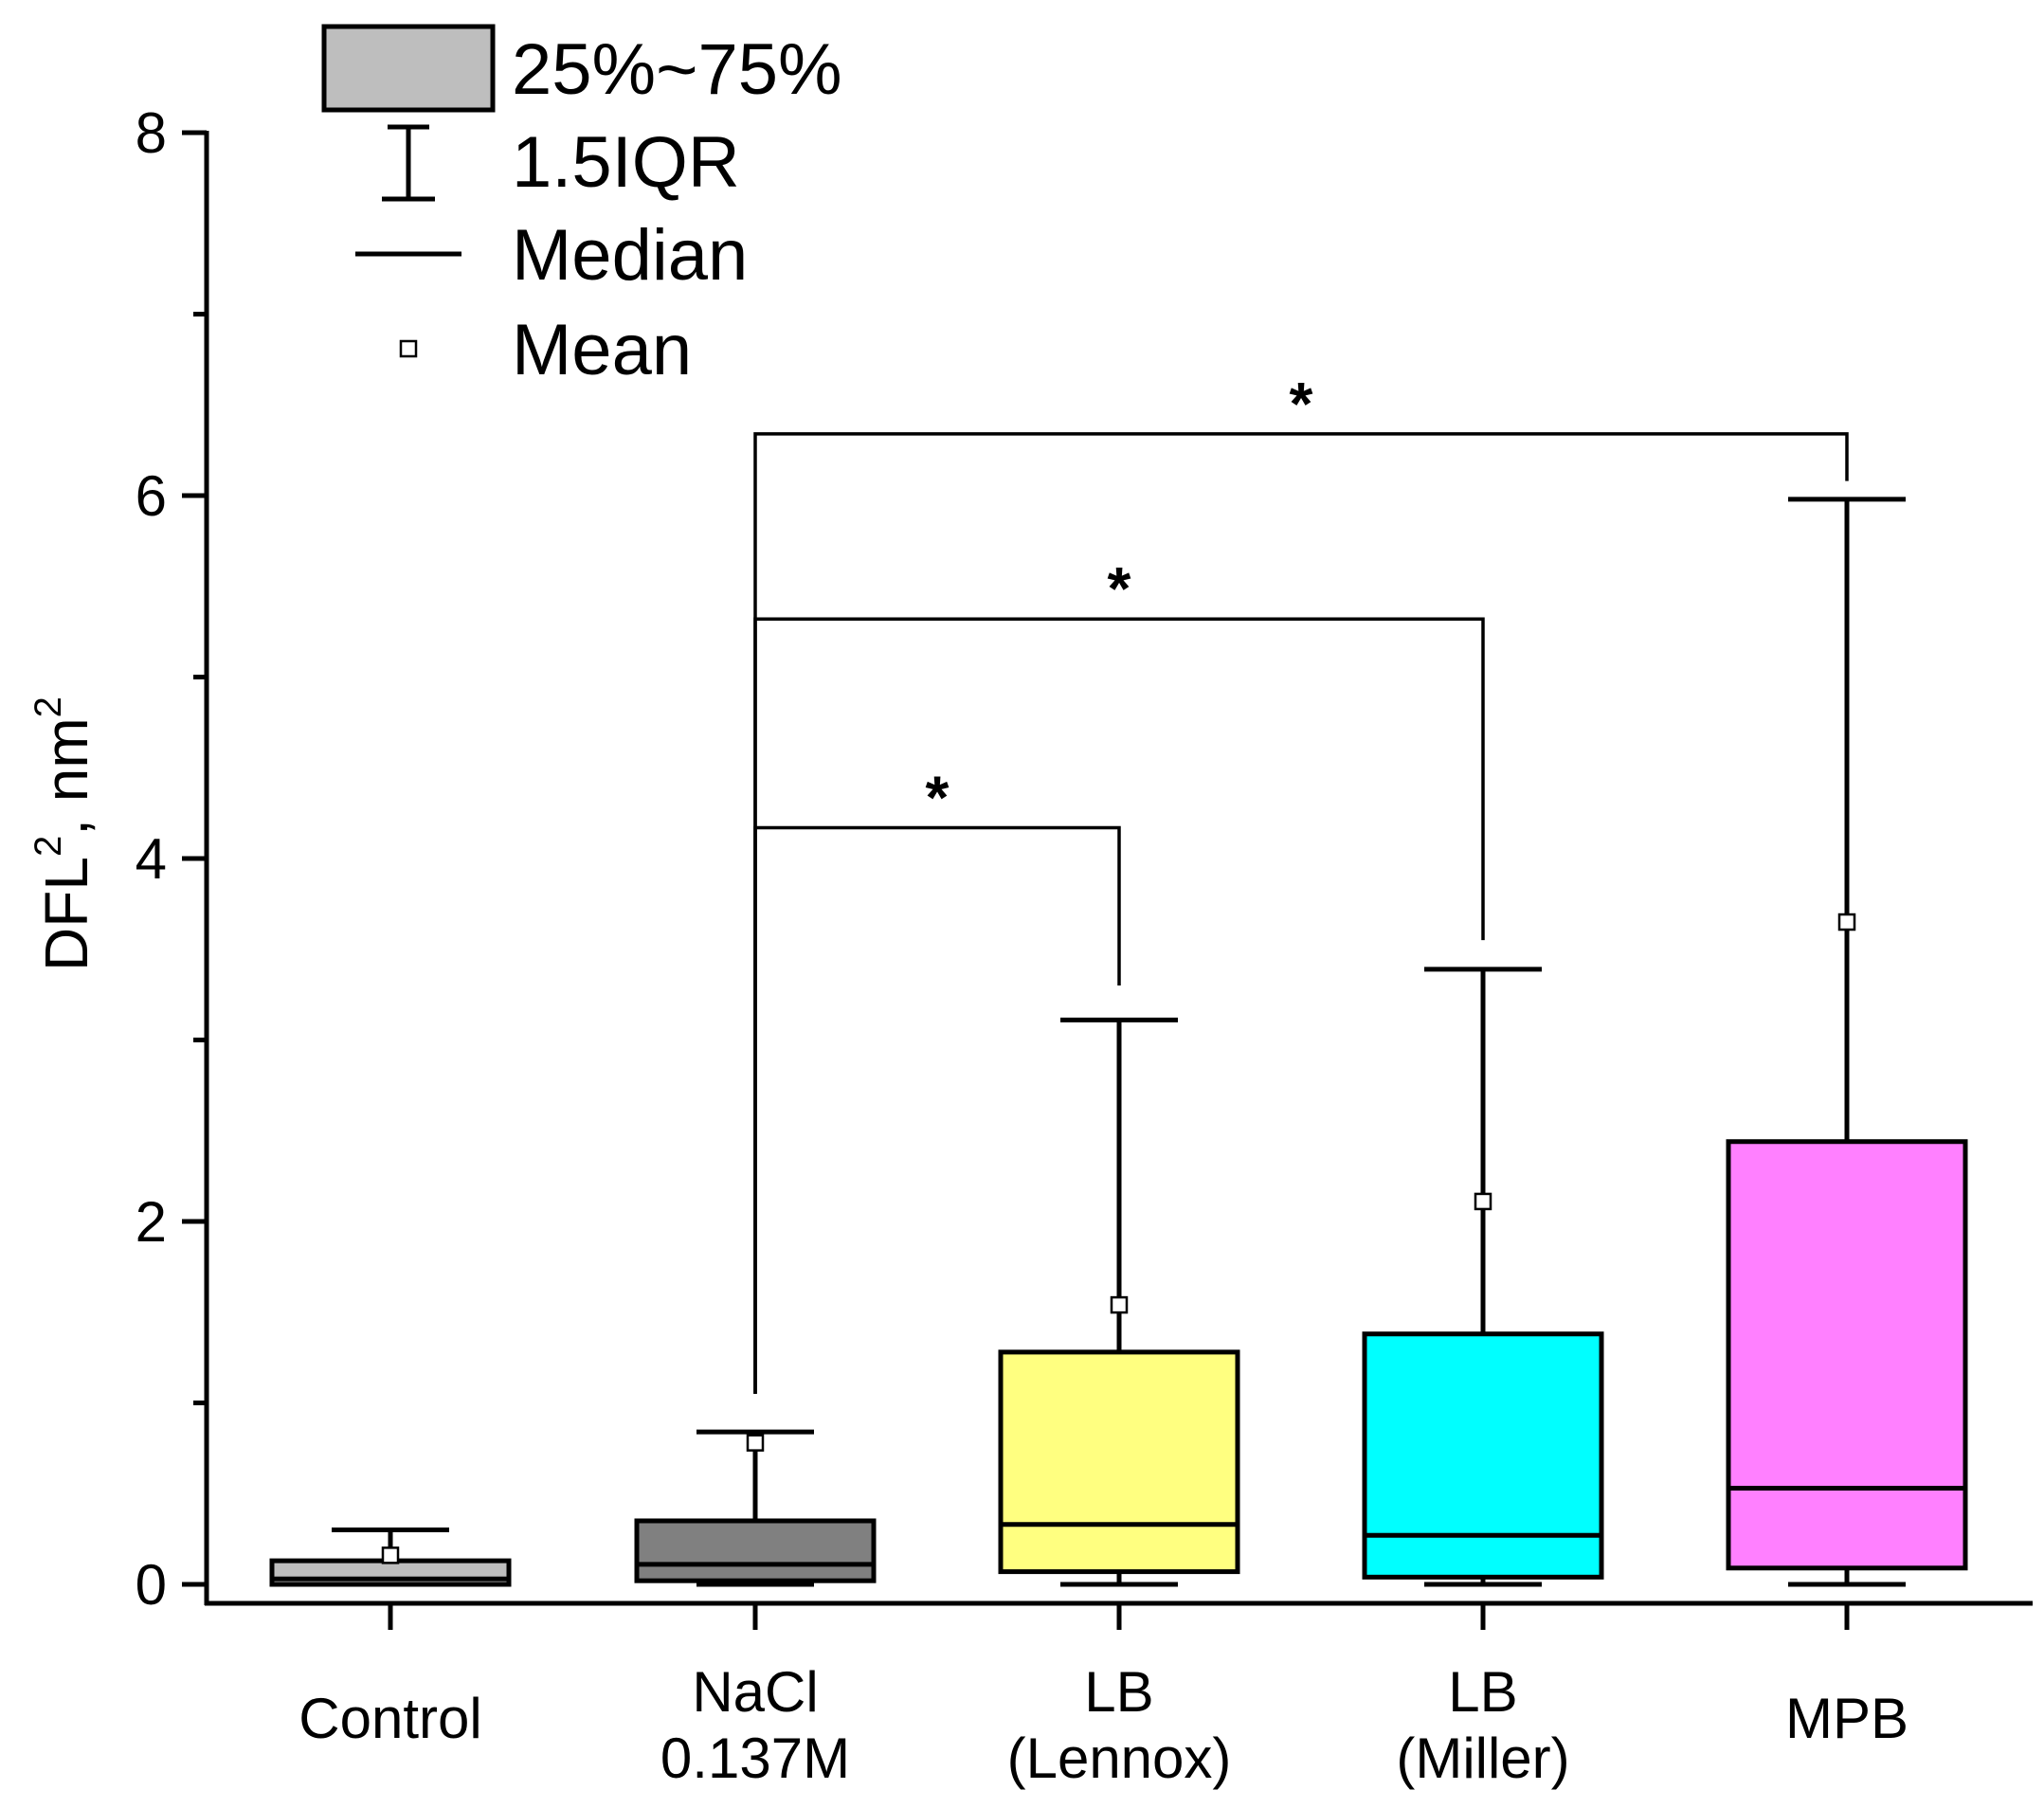  I want to click on legend-label: 1.5IQR, so click(626, 162).